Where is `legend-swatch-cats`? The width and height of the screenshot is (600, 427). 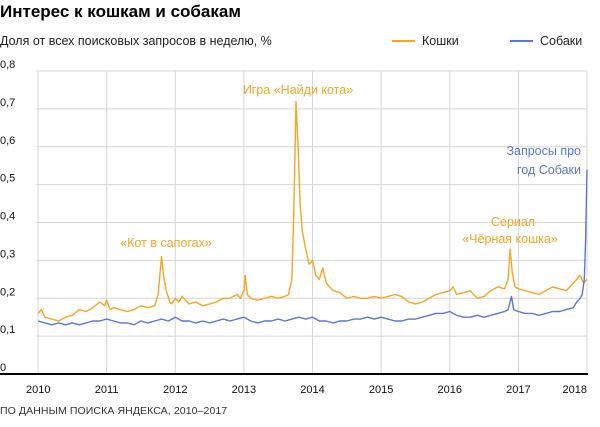 legend-swatch-cats is located at coordinates (403, 41).